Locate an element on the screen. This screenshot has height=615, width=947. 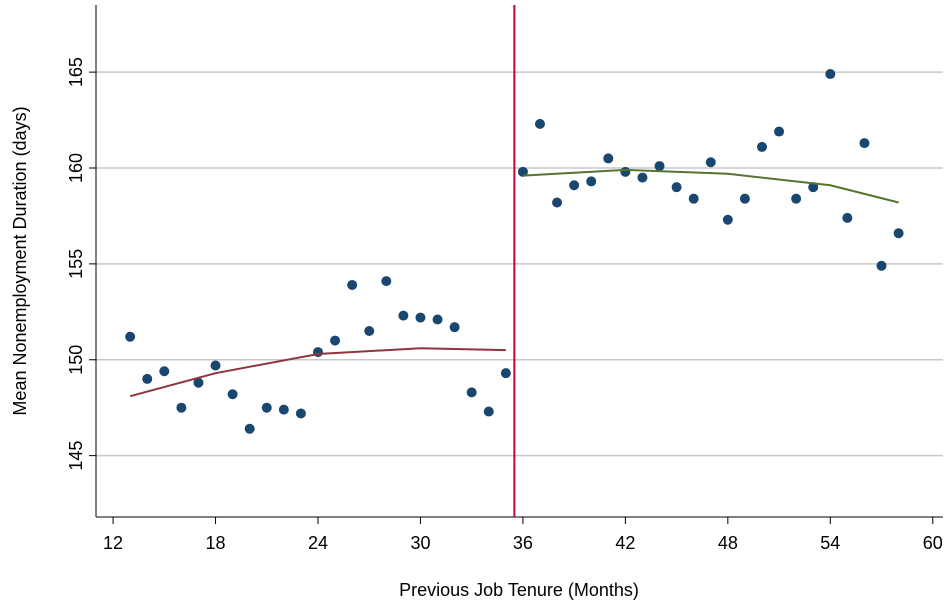
x-tick-label: 24 is located at coordinates (318, 543).